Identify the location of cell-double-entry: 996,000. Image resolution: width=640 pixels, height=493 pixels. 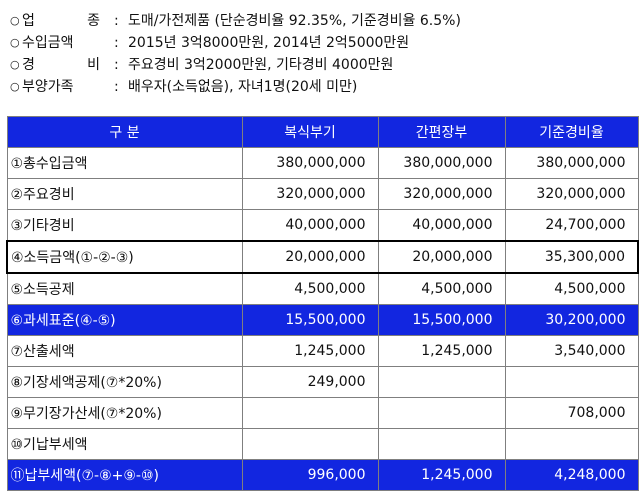
(310, 475).